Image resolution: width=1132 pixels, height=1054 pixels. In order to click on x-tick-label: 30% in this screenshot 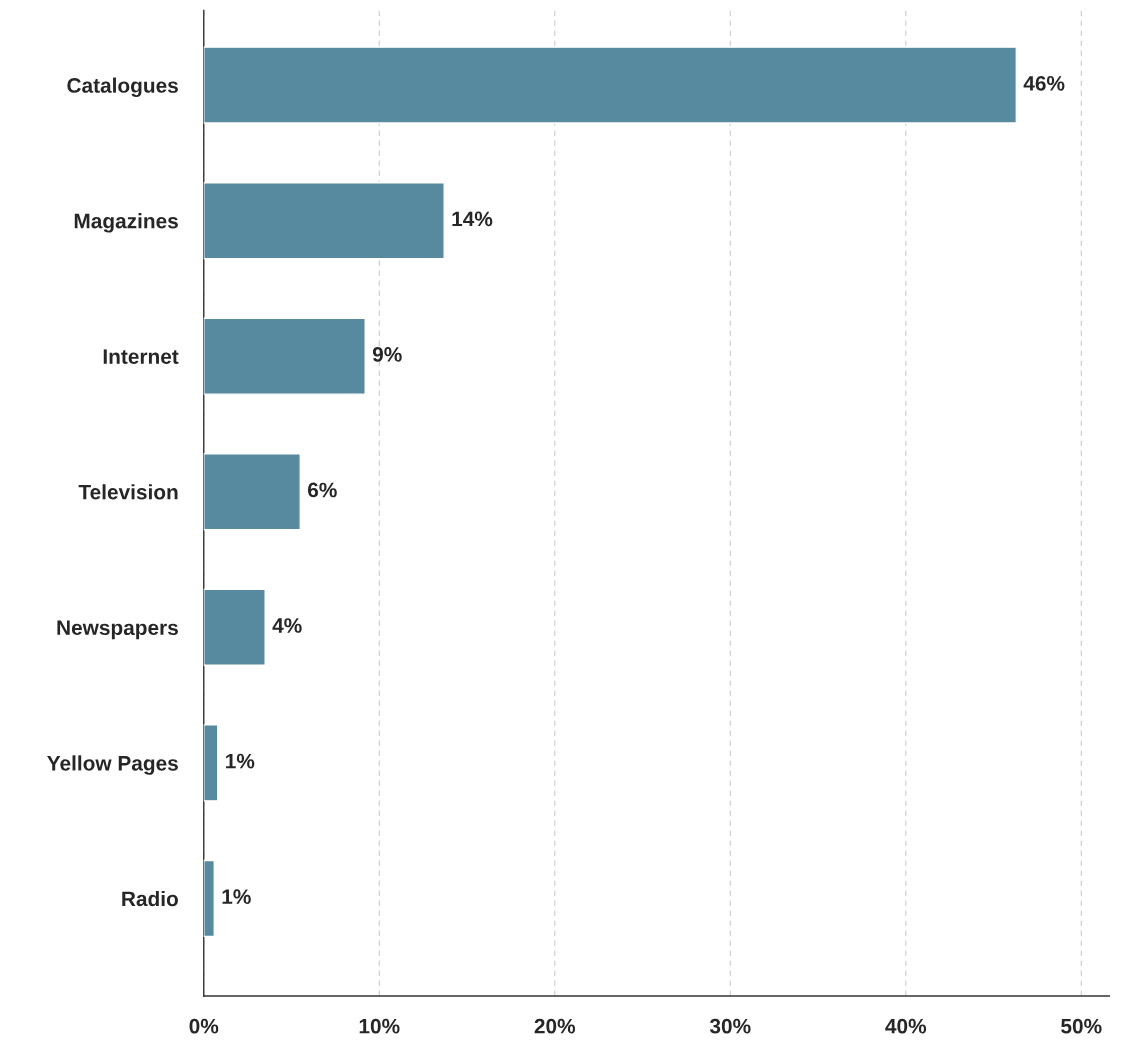, I will do `click(730, 1026)`.